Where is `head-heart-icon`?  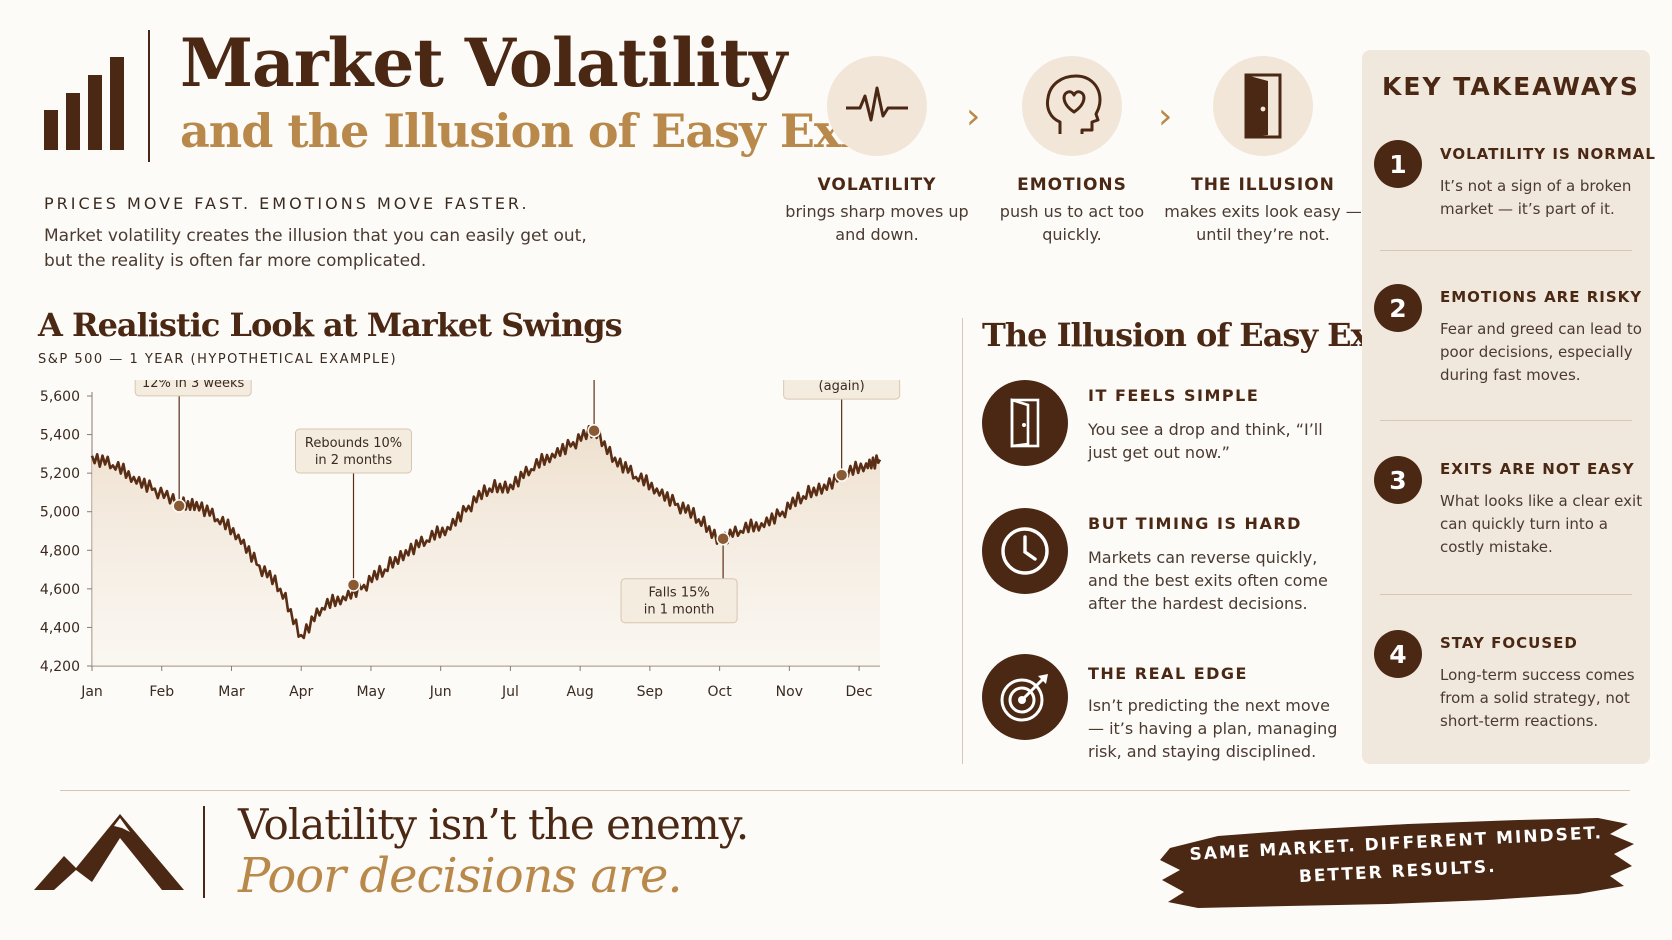 head-heart-icon is located at coordinates (1072, 106).